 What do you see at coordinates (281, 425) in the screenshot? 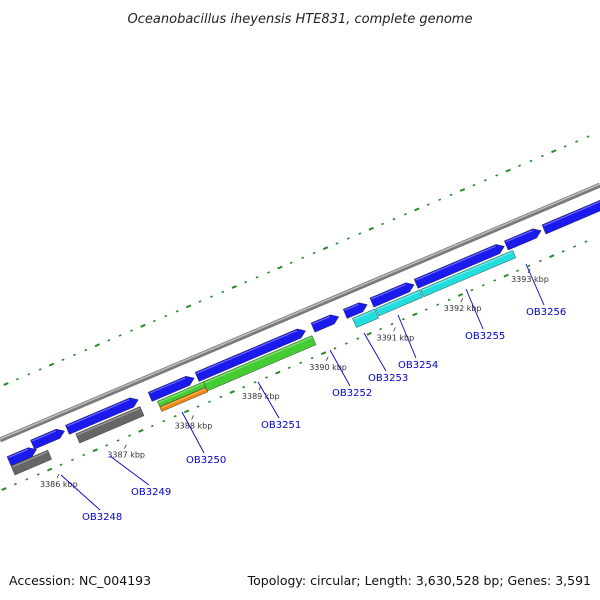
I see `gene-label: OB3251` at bounding box center [281, 425].